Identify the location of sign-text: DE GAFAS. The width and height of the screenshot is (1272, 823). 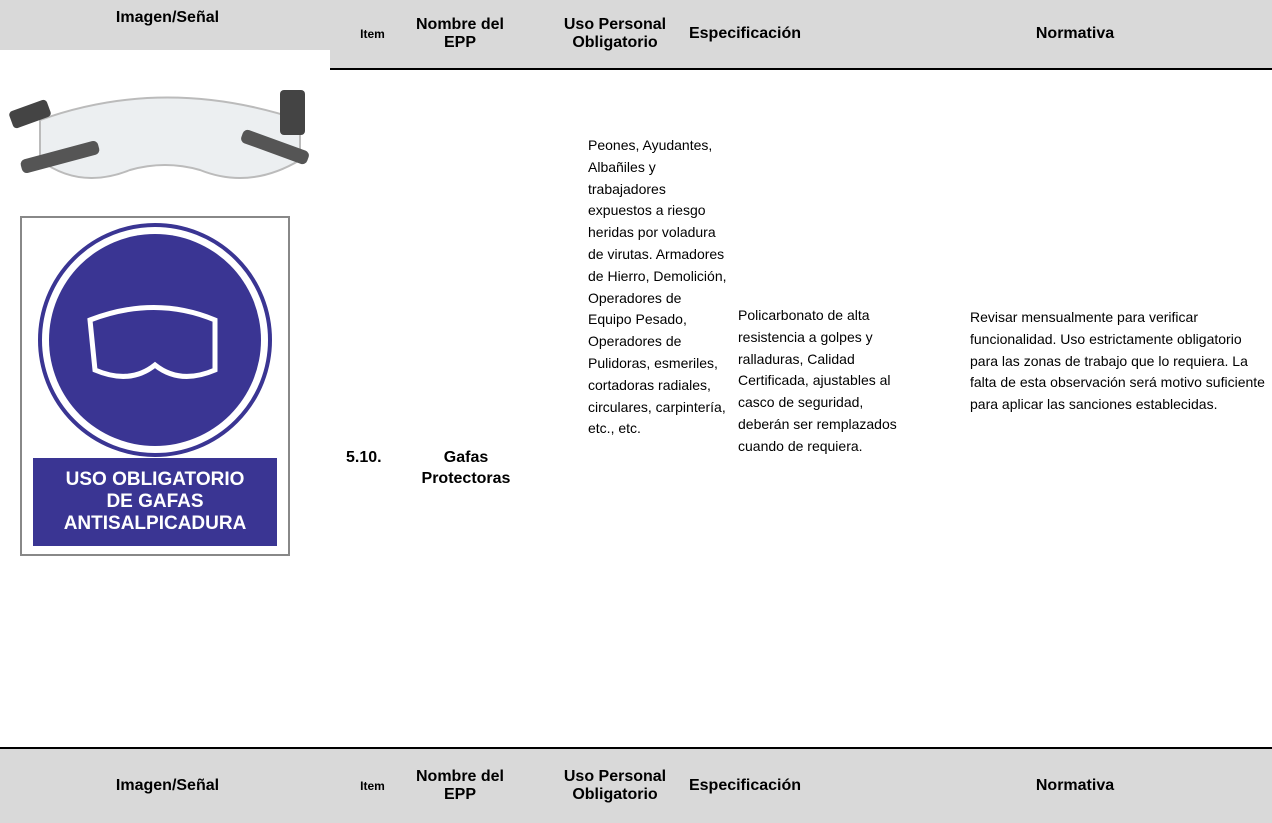
(154, 501).